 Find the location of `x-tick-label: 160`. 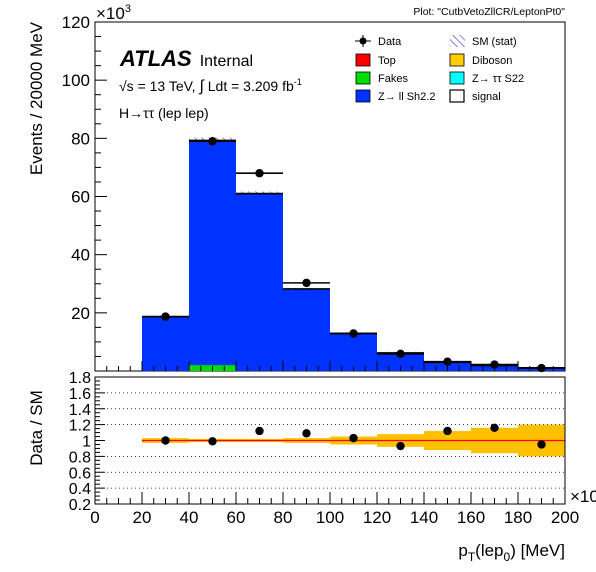

x-tick-label: 160 is located at coordinates (471, 517).